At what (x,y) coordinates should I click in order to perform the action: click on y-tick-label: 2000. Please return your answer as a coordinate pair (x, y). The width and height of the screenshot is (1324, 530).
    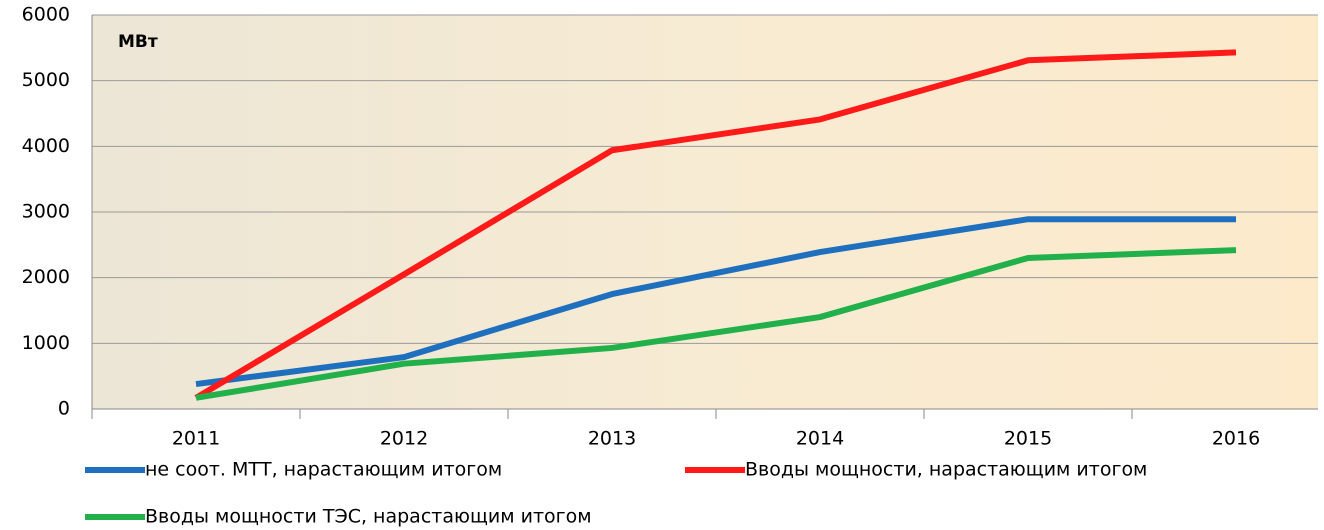
    Looking at the image, I should click on (46, 277).